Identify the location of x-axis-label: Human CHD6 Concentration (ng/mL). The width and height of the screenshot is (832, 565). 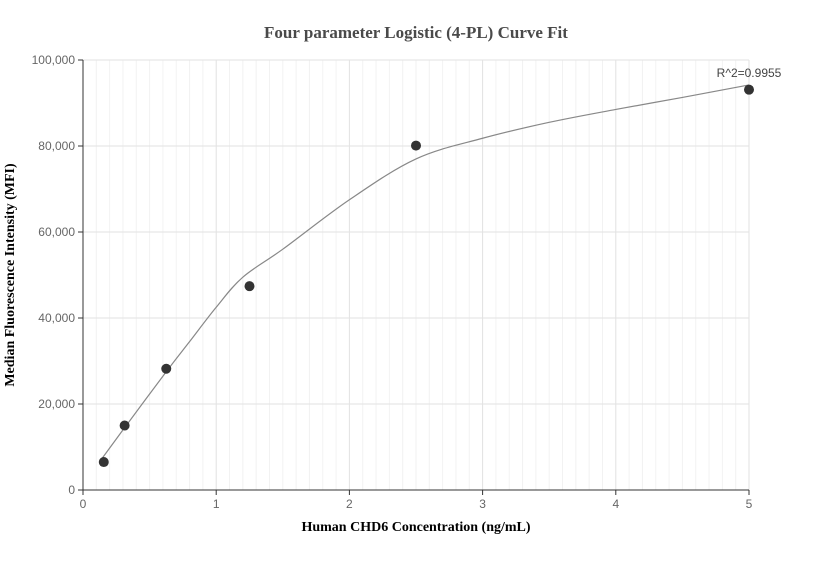
(415, 527).